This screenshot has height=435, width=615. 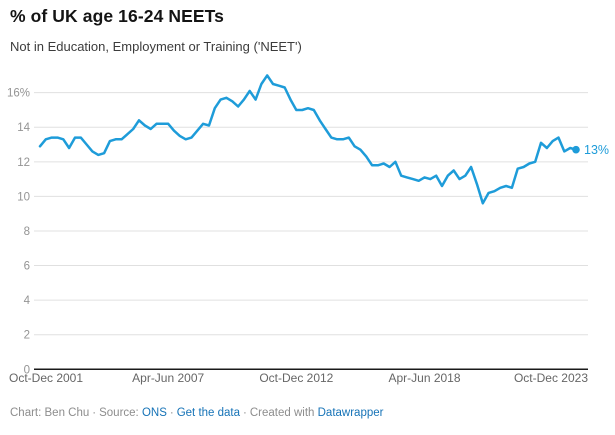 I want to click on chart-title: % of UK age 16-24 NEETs, so click(x=117, y=16).